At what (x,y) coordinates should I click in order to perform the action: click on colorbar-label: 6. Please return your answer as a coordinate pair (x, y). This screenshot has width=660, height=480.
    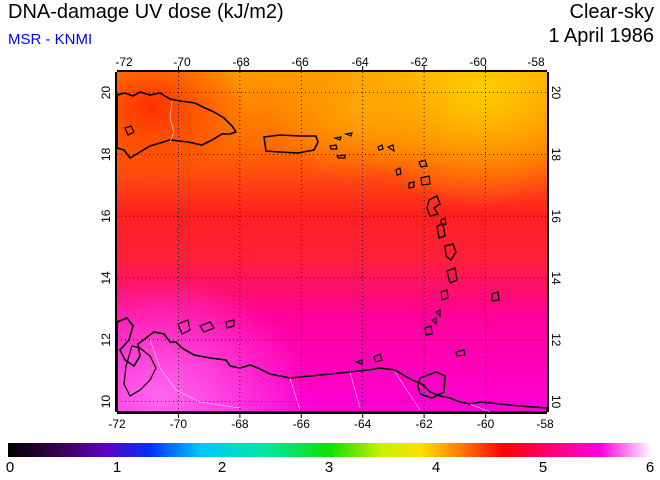
    Looking at the image, I should click on (650, 467).